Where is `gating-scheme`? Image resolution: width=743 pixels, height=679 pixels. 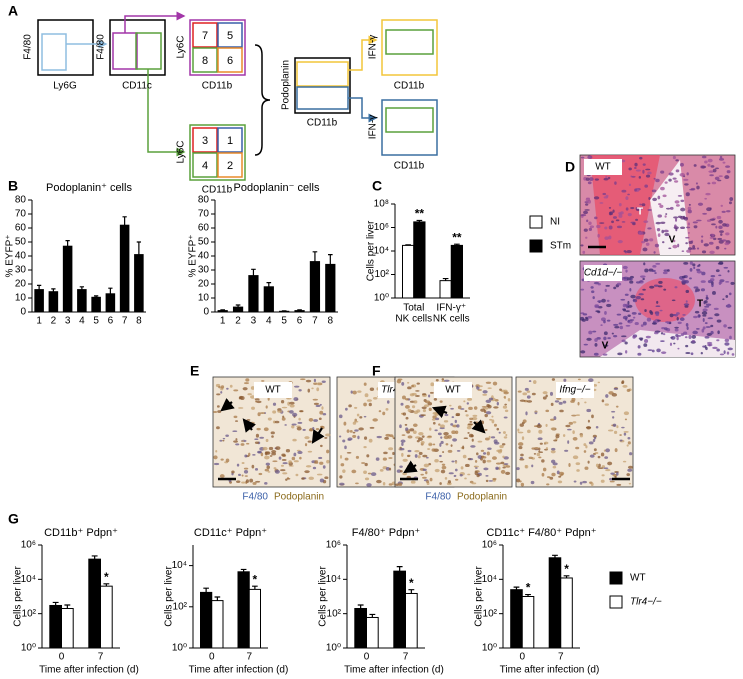 gating-scheme is located at coordinates (237, 96).